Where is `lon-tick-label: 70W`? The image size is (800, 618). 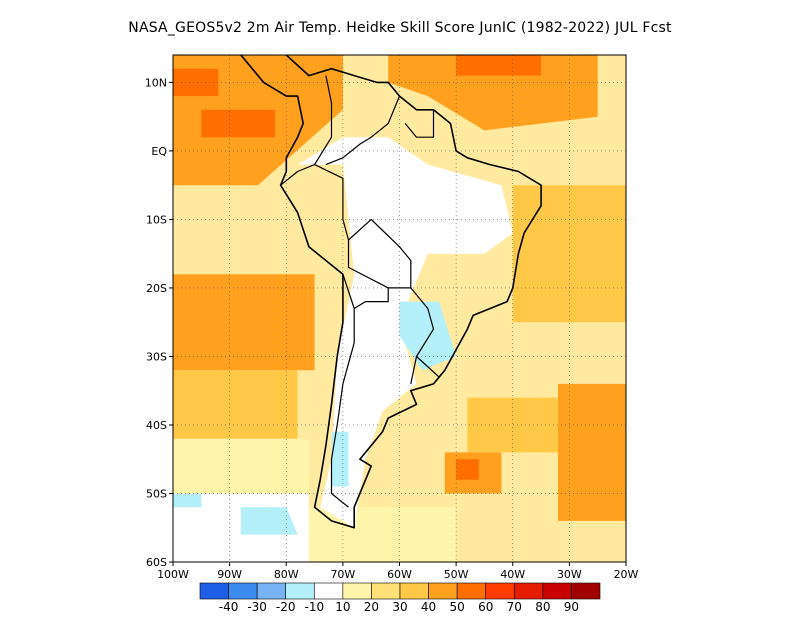 lon-tick-label: 70W is located at coordinates (342, 574).